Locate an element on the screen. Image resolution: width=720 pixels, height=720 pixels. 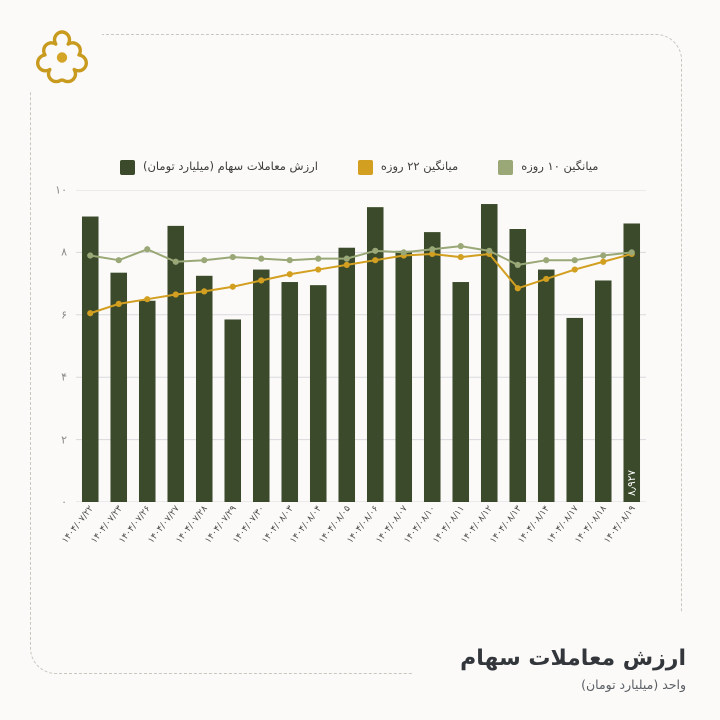
y-axis-tick-label: ۰ is located at coordinates (64, 502).